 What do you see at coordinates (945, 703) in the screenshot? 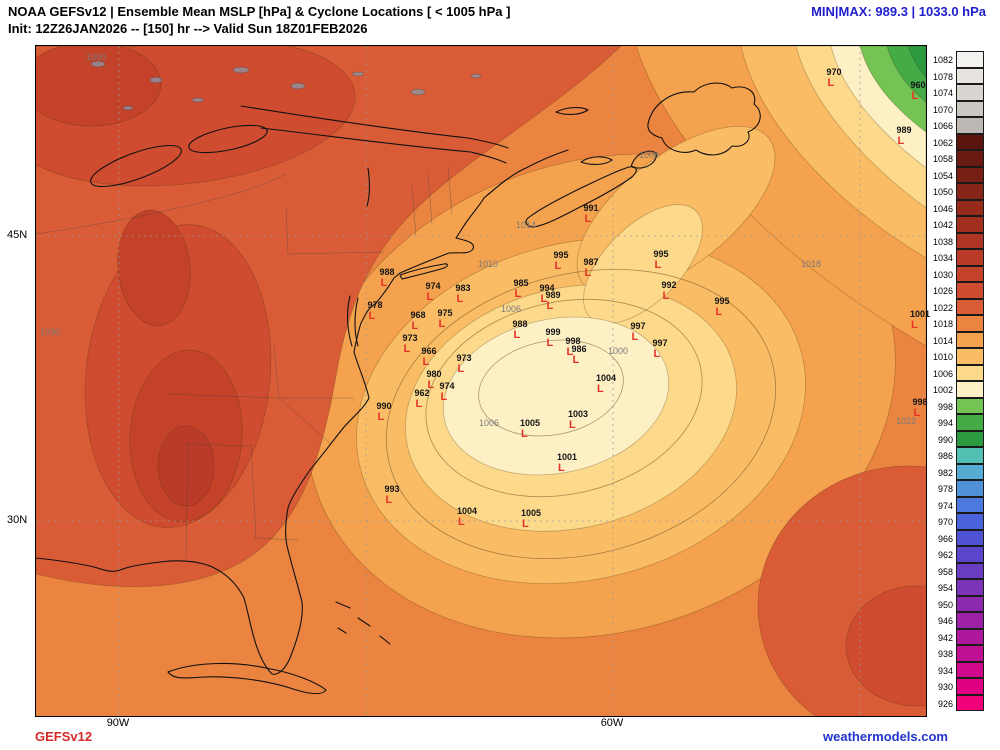
I see `colorbar-tick-label: 926` at bounding box center [945, 703].